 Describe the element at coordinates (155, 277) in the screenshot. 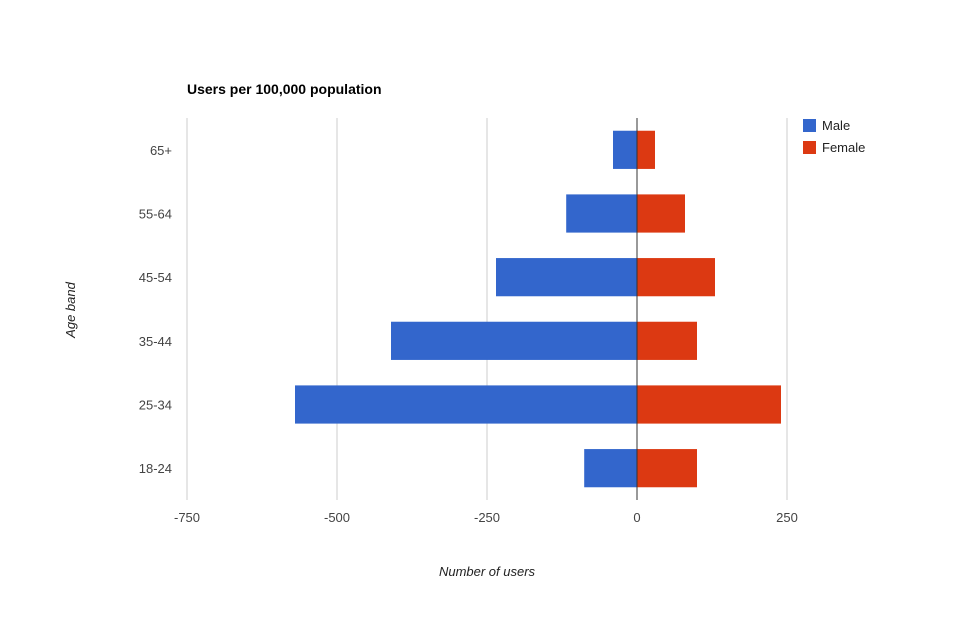

I see `y-tick-label: 45-54` at that location.